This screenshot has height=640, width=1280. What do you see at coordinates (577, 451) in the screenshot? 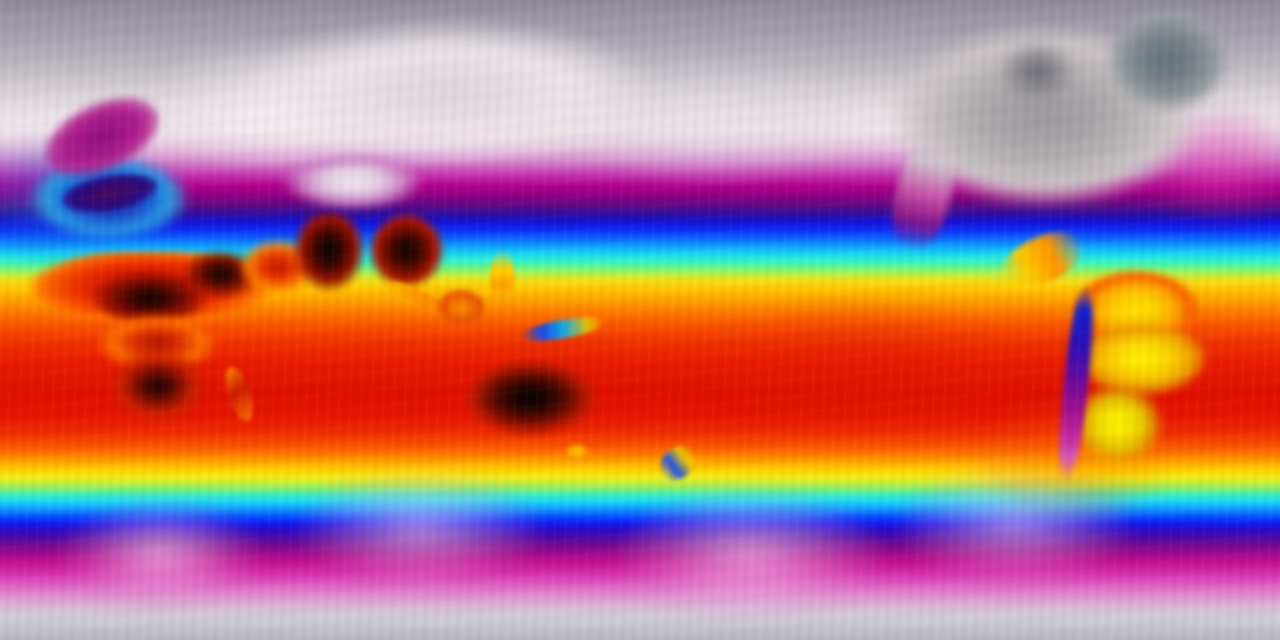
I see `region-tasmania` at bounding box center [577, 451].